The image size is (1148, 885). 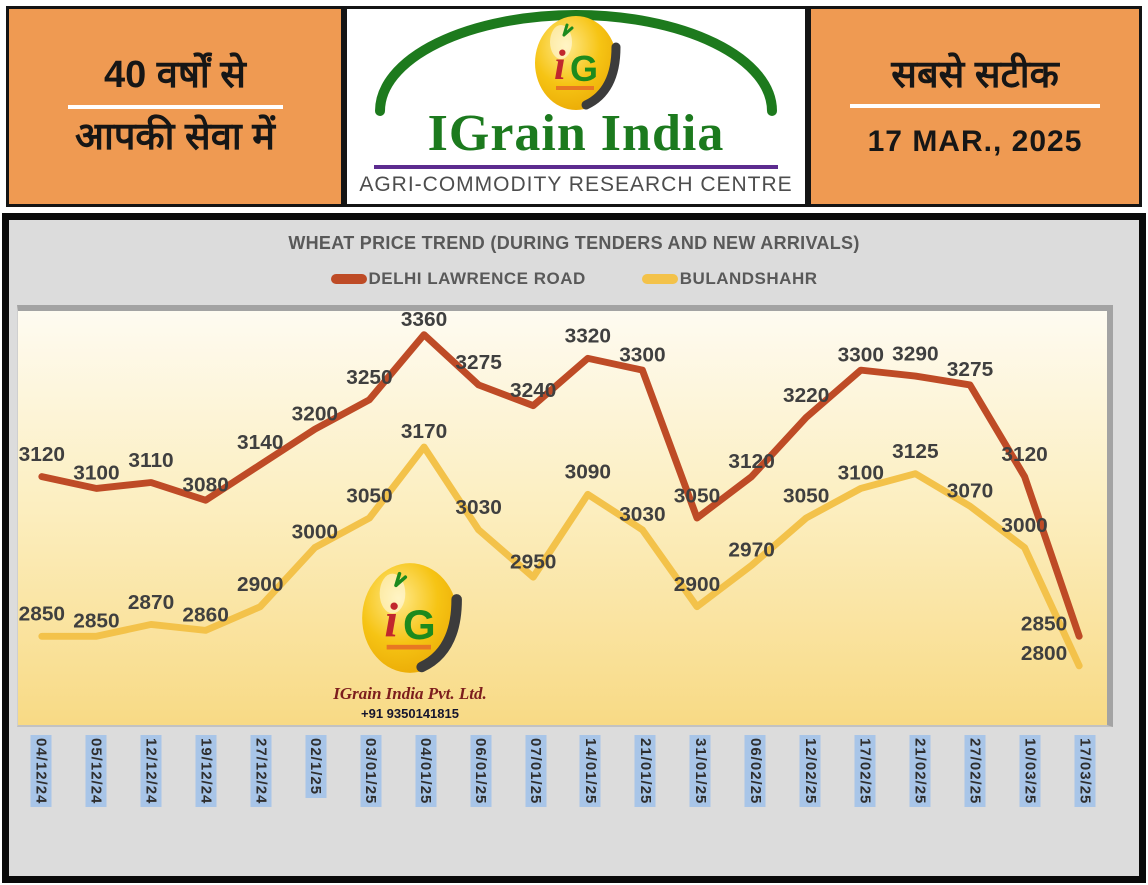 I want to click on data-label: 3110, so click(x=150, y=460).